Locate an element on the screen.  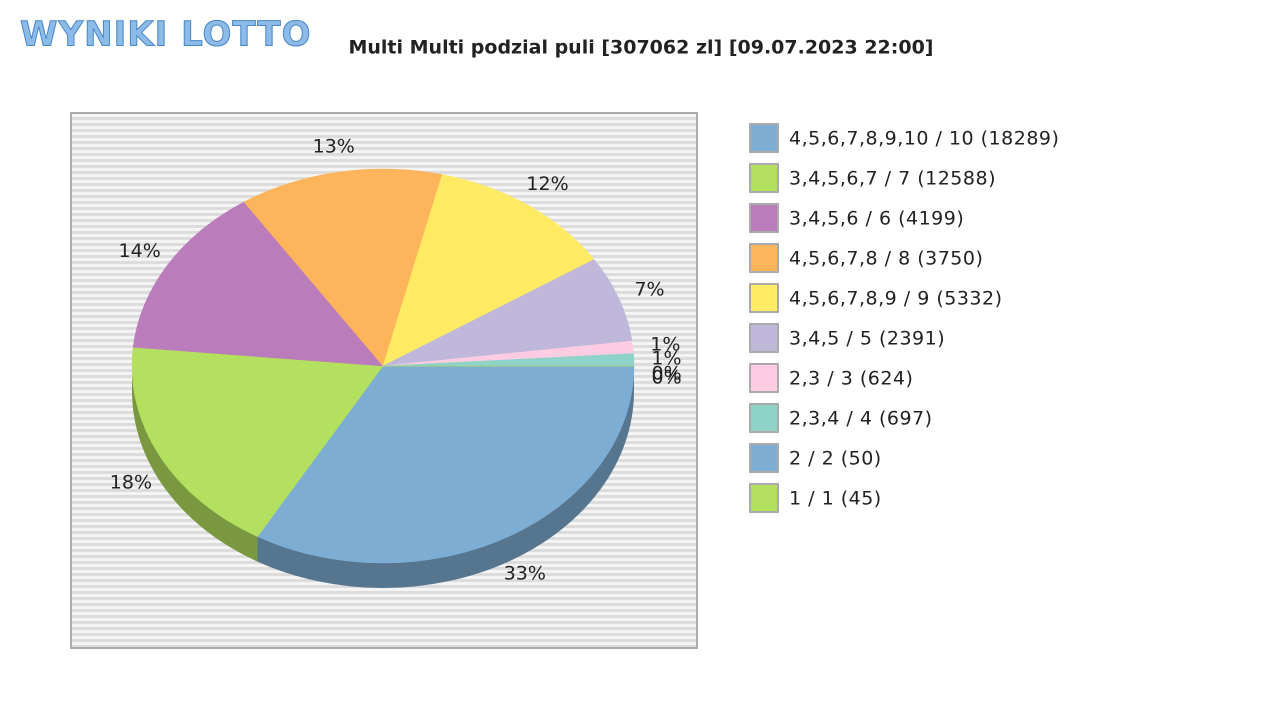
legend-label: 2,3 / 3 (624) is located at coordinates (851, 379).